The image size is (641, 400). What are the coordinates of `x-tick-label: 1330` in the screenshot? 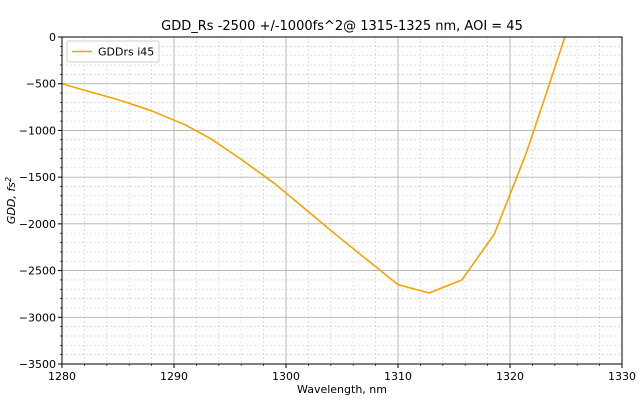 It's located at (622, 376).